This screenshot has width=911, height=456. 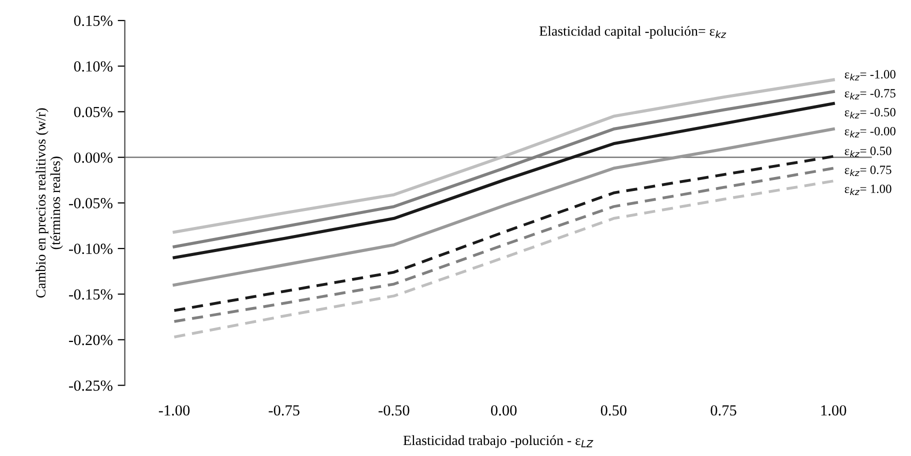 I want to click on x-tick-label: -1.00, so click(x=174, y=410).